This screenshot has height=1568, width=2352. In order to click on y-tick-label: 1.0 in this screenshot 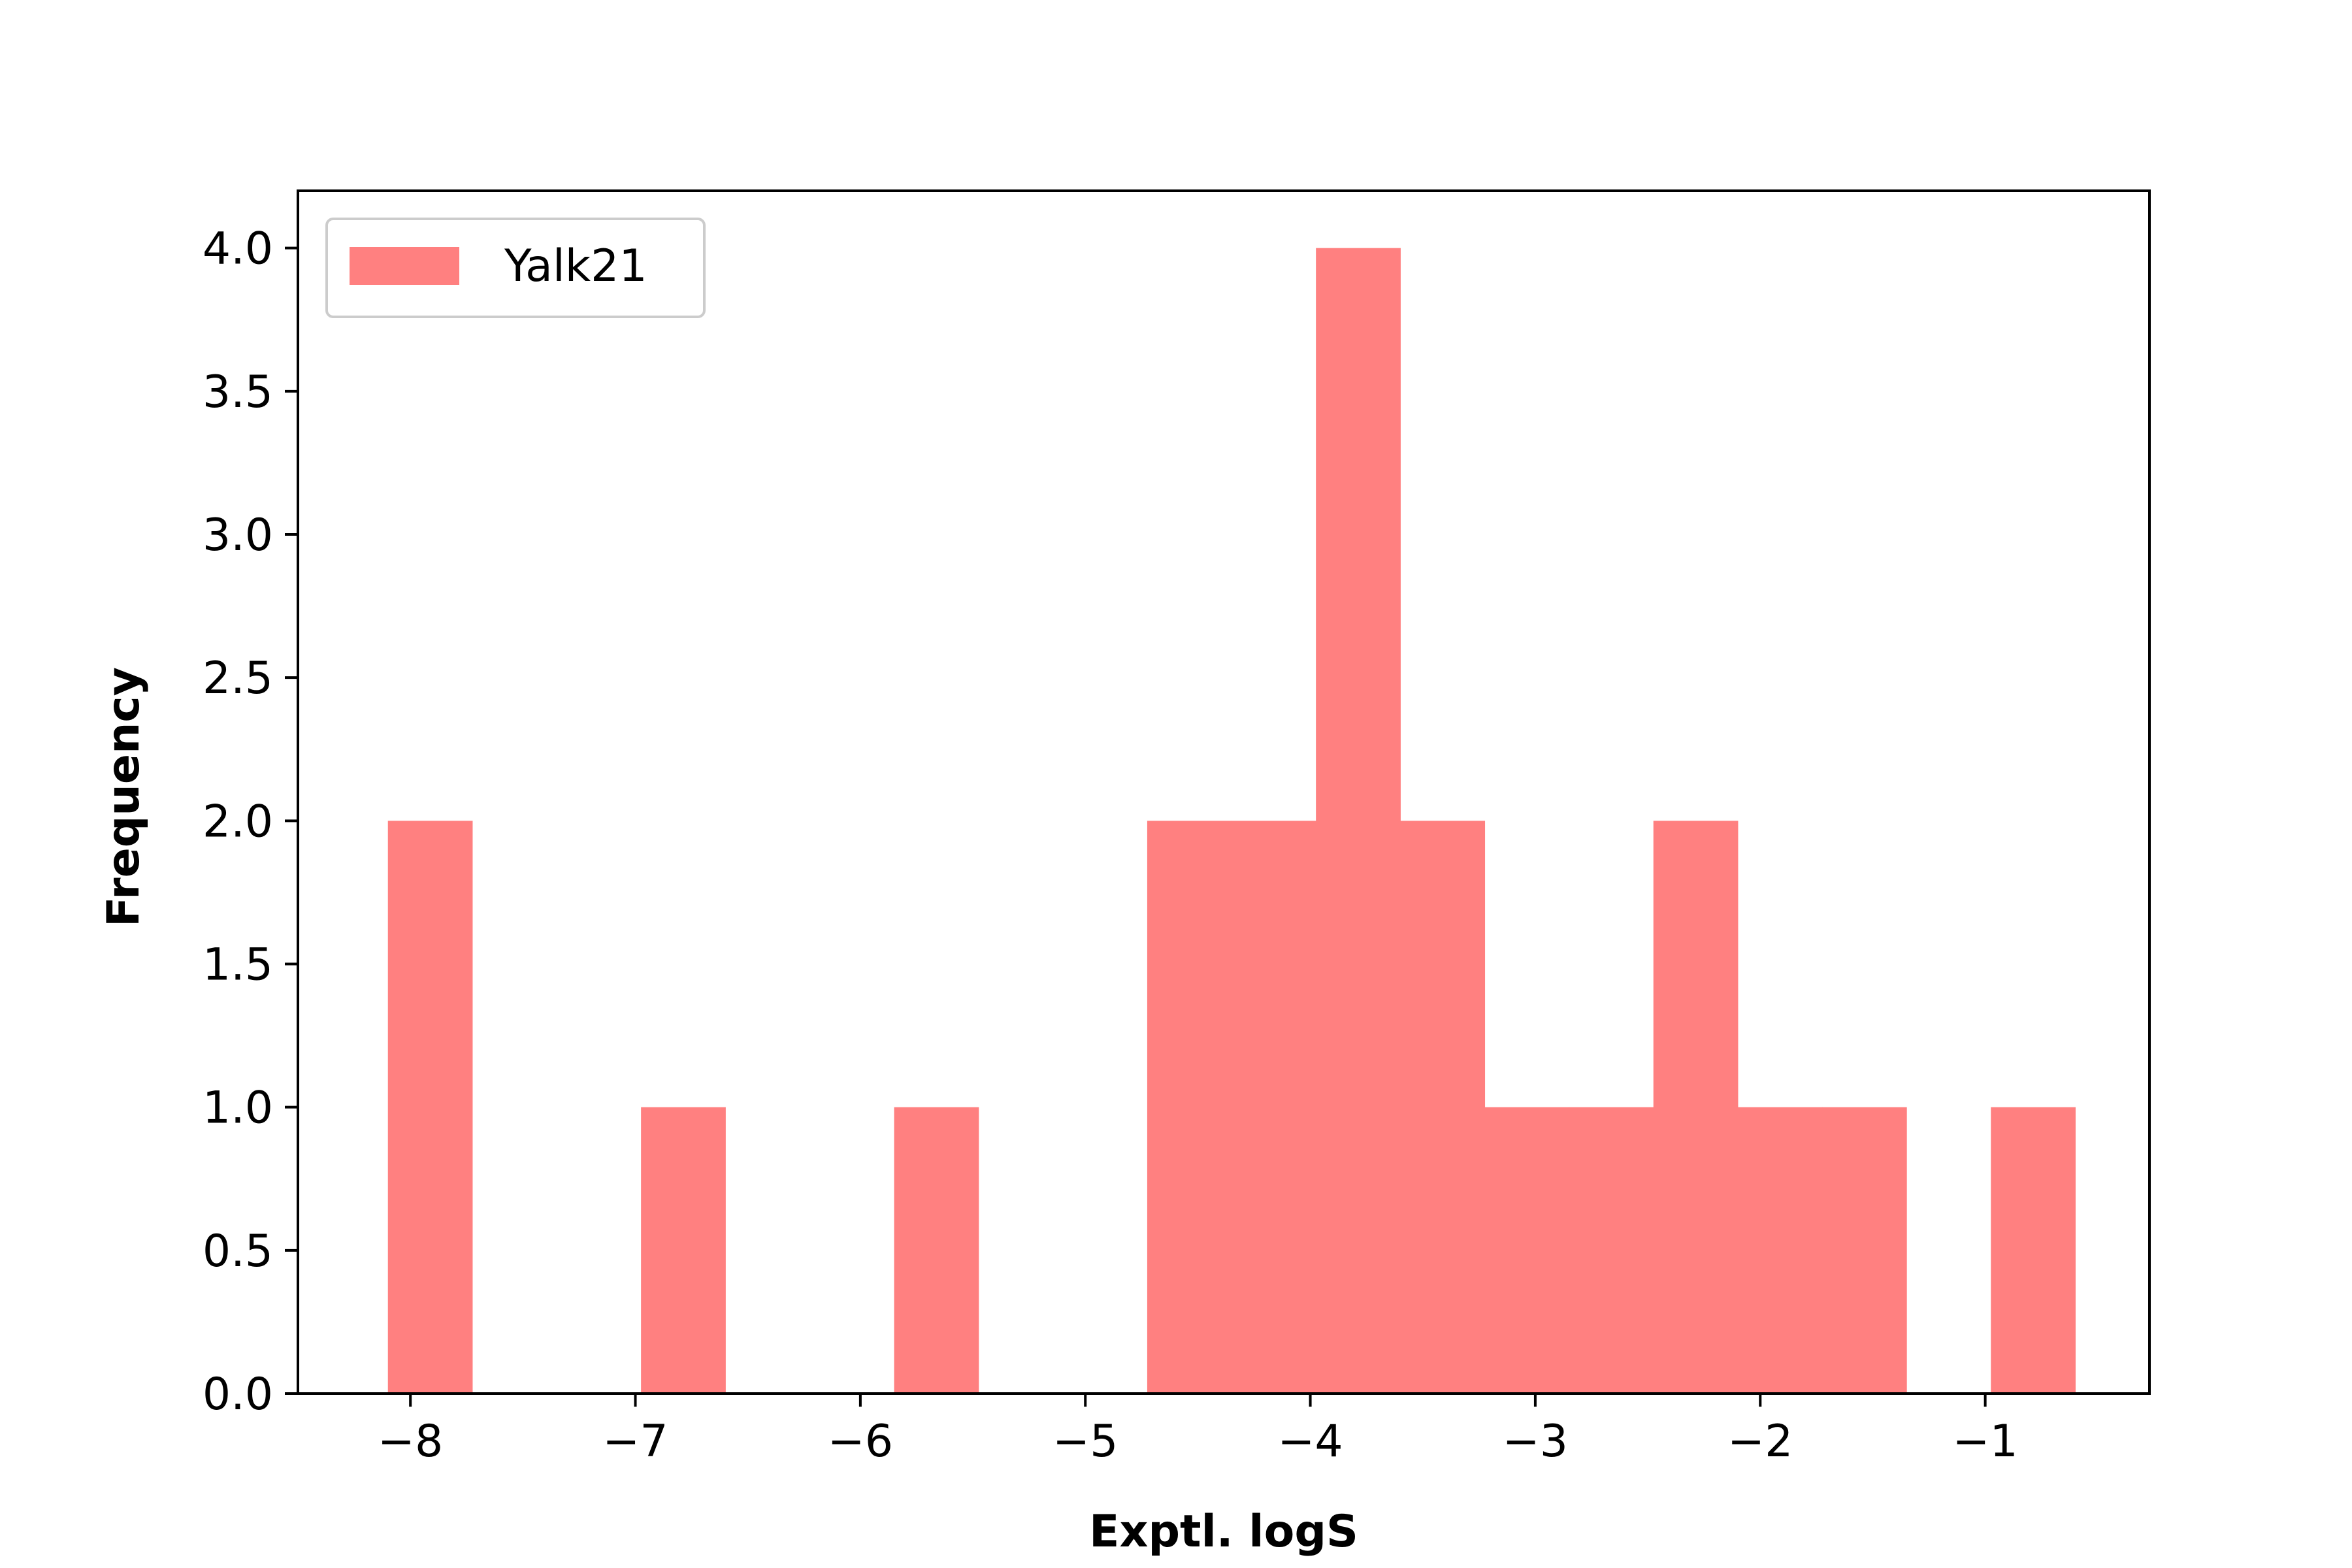, I will do `click(238, 1108)`.